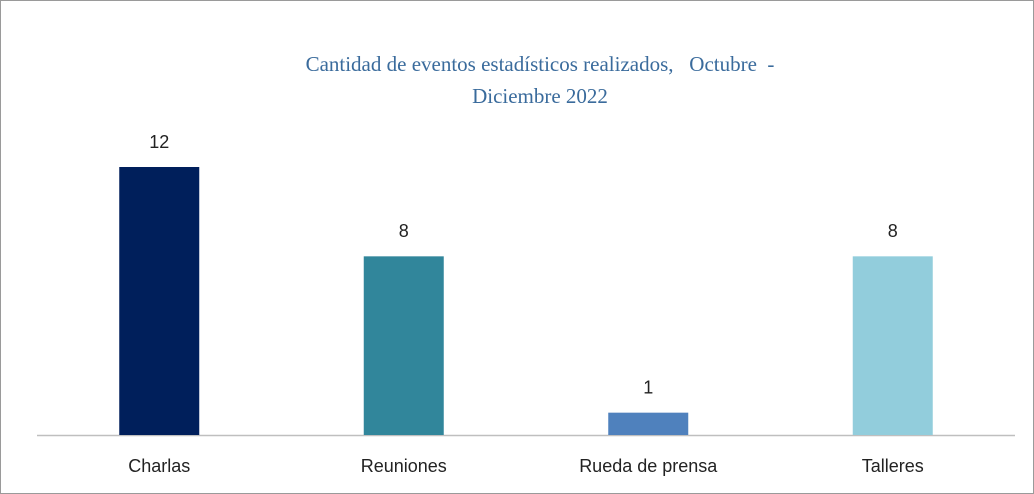 The width and height of the screenshot is (1034, 494). What do you see at coordinates (648, 466) in the screenshot?
I see `x-tick-label: Rueda de prensa` at bounding box center [648, 466].